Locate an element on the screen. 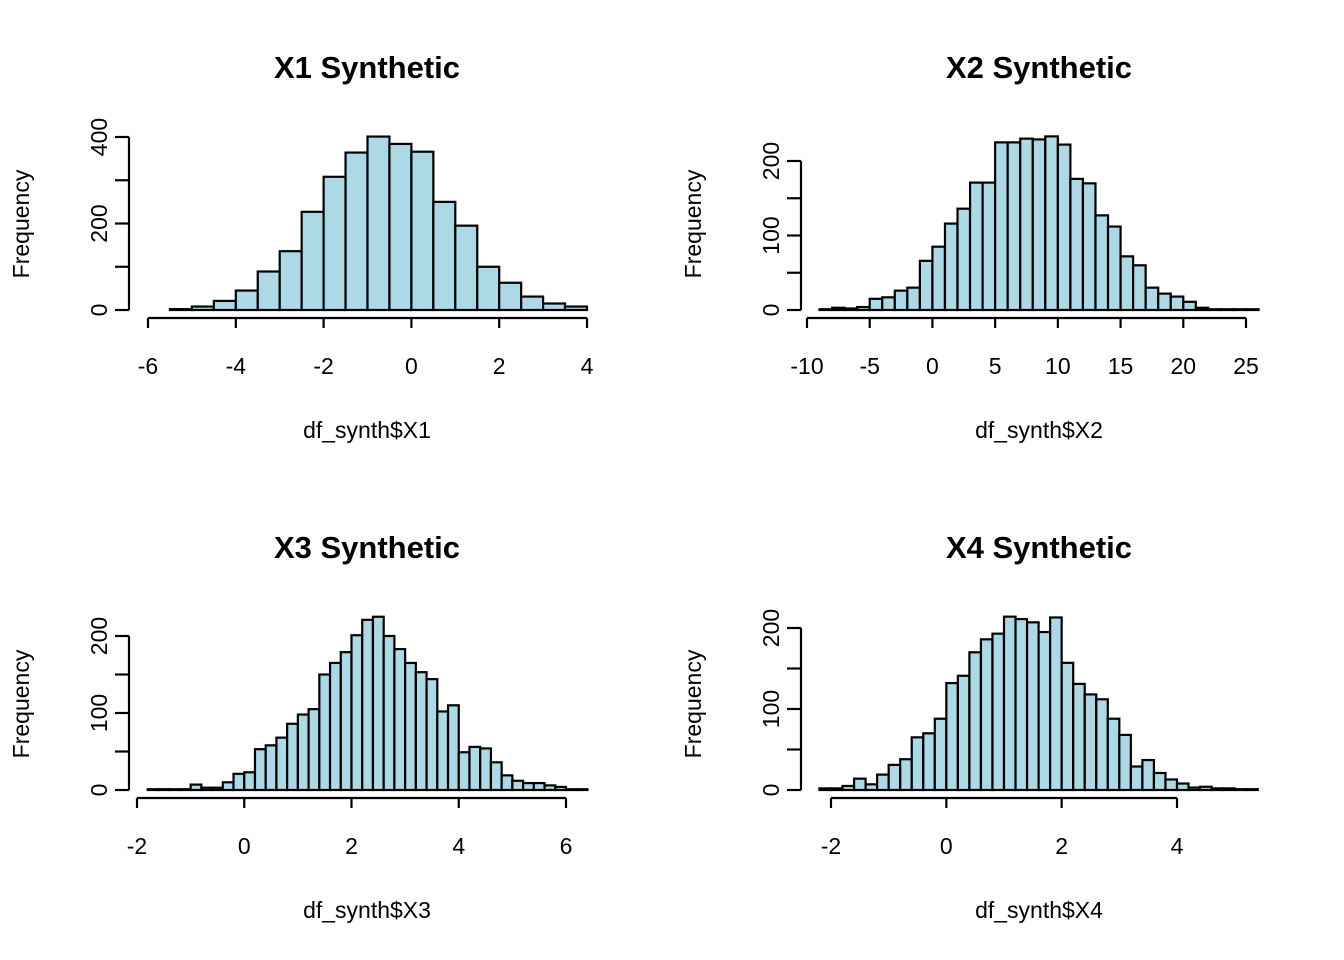  y-axis: 0 100 200 is located at coordinates (780, 702).